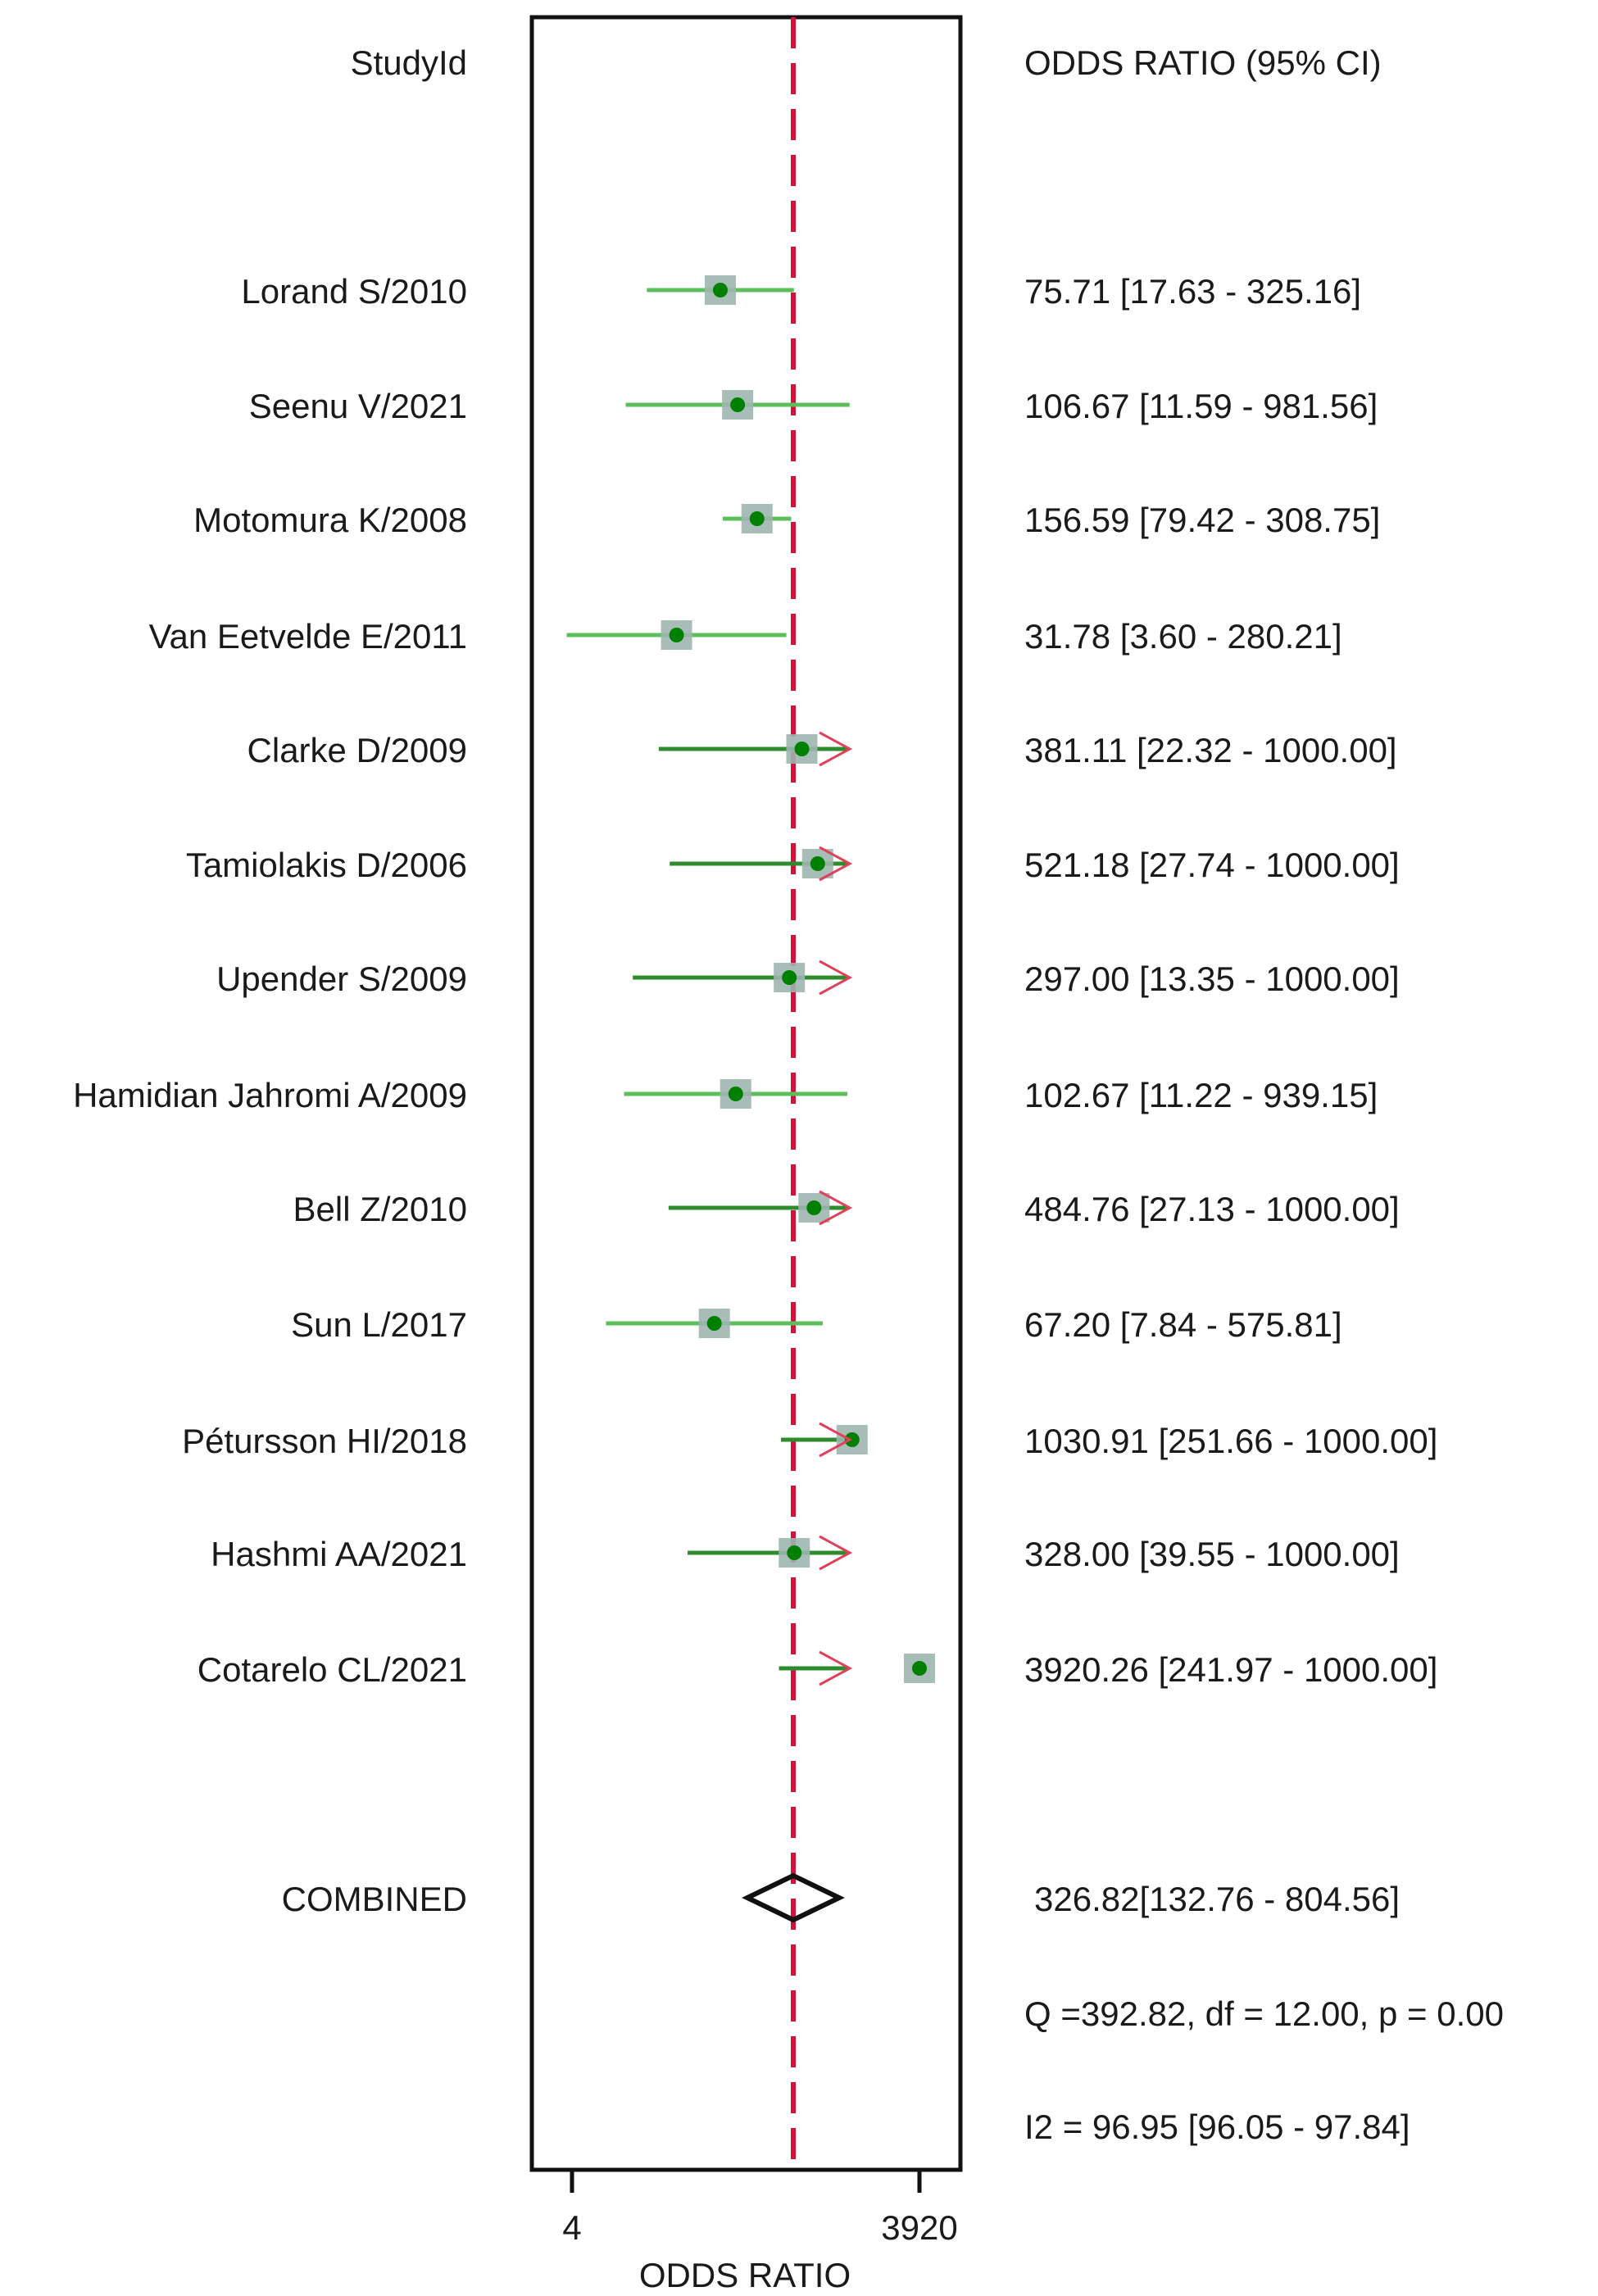 Image resolution: width=1598 pixels, height=2296 pixels. I want to click on study-label: Sun L/2017, so click(379, 1324).